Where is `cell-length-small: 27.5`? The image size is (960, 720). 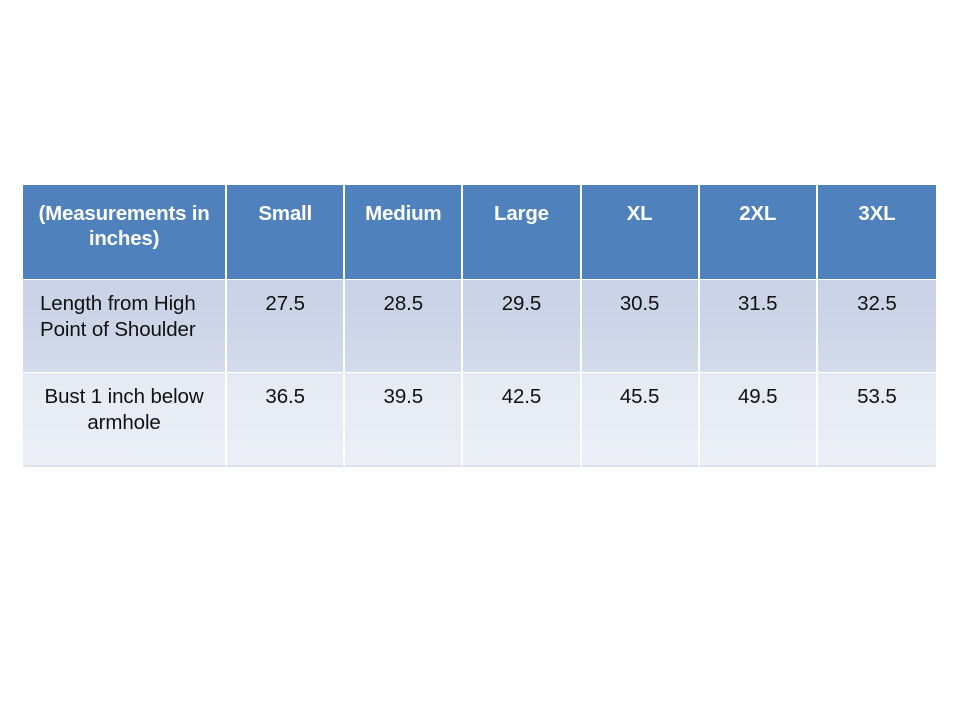 cell-length-small: 27.5 is located at coordinates (286, 326).